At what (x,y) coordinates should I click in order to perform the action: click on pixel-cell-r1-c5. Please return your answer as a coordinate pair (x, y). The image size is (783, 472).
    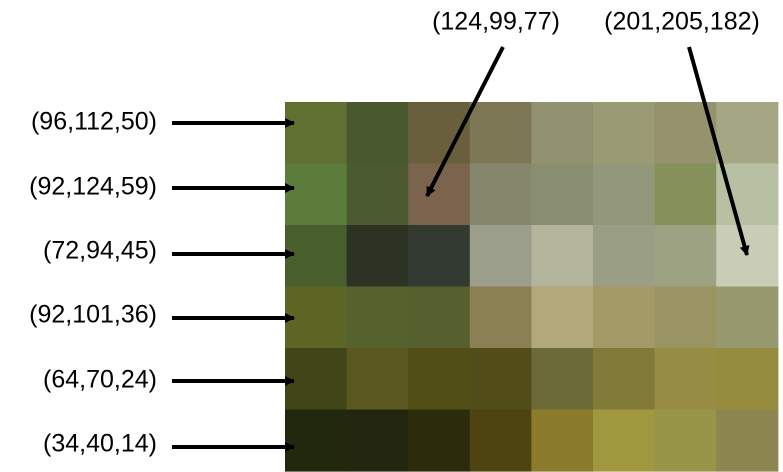
    Looking at the image, I should click on (562, 133).